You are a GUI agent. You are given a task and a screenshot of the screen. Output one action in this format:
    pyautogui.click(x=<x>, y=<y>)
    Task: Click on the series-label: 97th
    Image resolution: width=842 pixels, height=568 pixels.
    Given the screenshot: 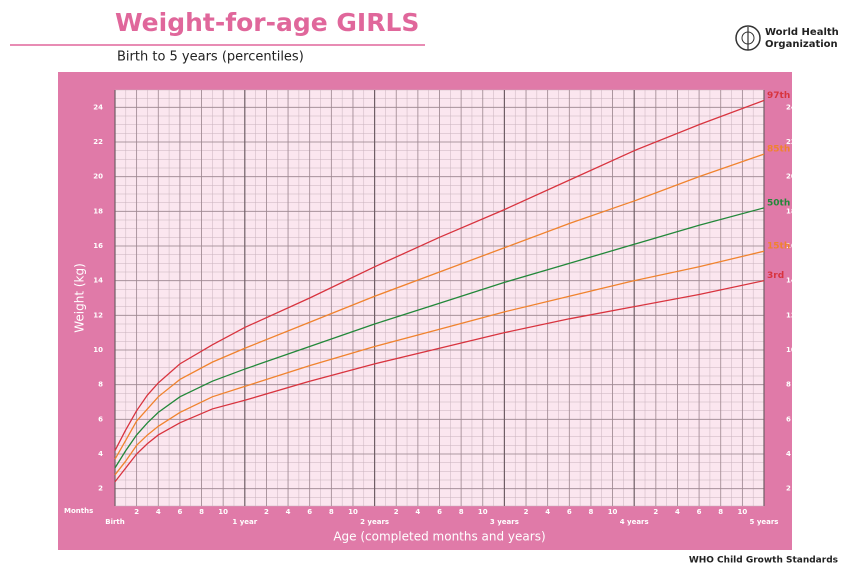 What is the action you would take?
    pyautogui.click(x=778, y=96)
    